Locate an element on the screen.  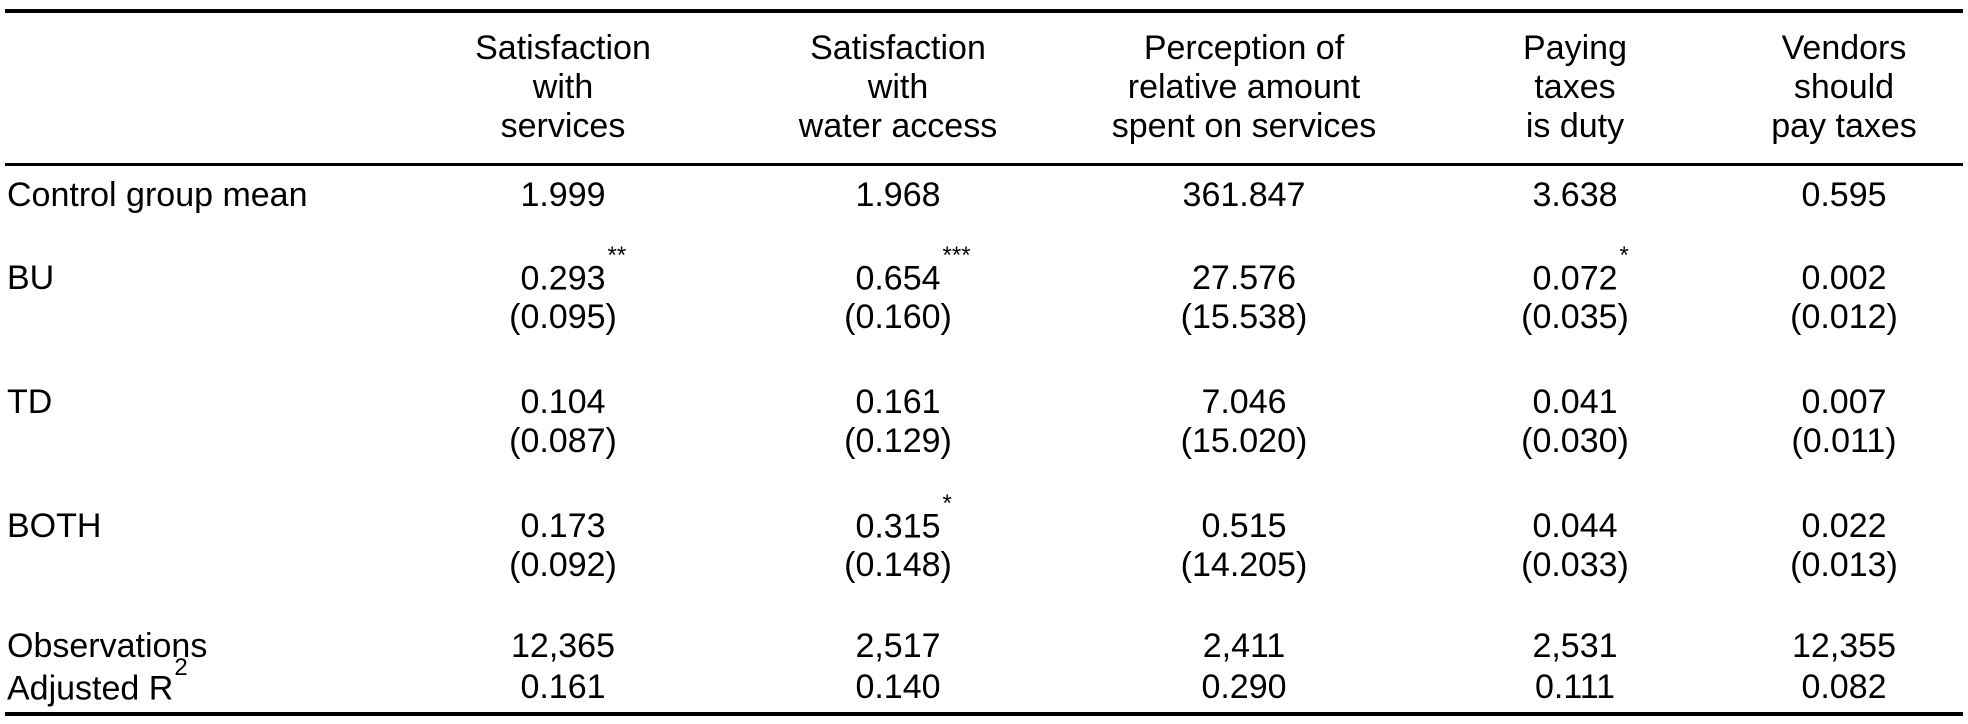
both-coefficient-row: BOTH 0.173 0.315* 0.515 0.044 0.022 is located at coordinates (984, 517).